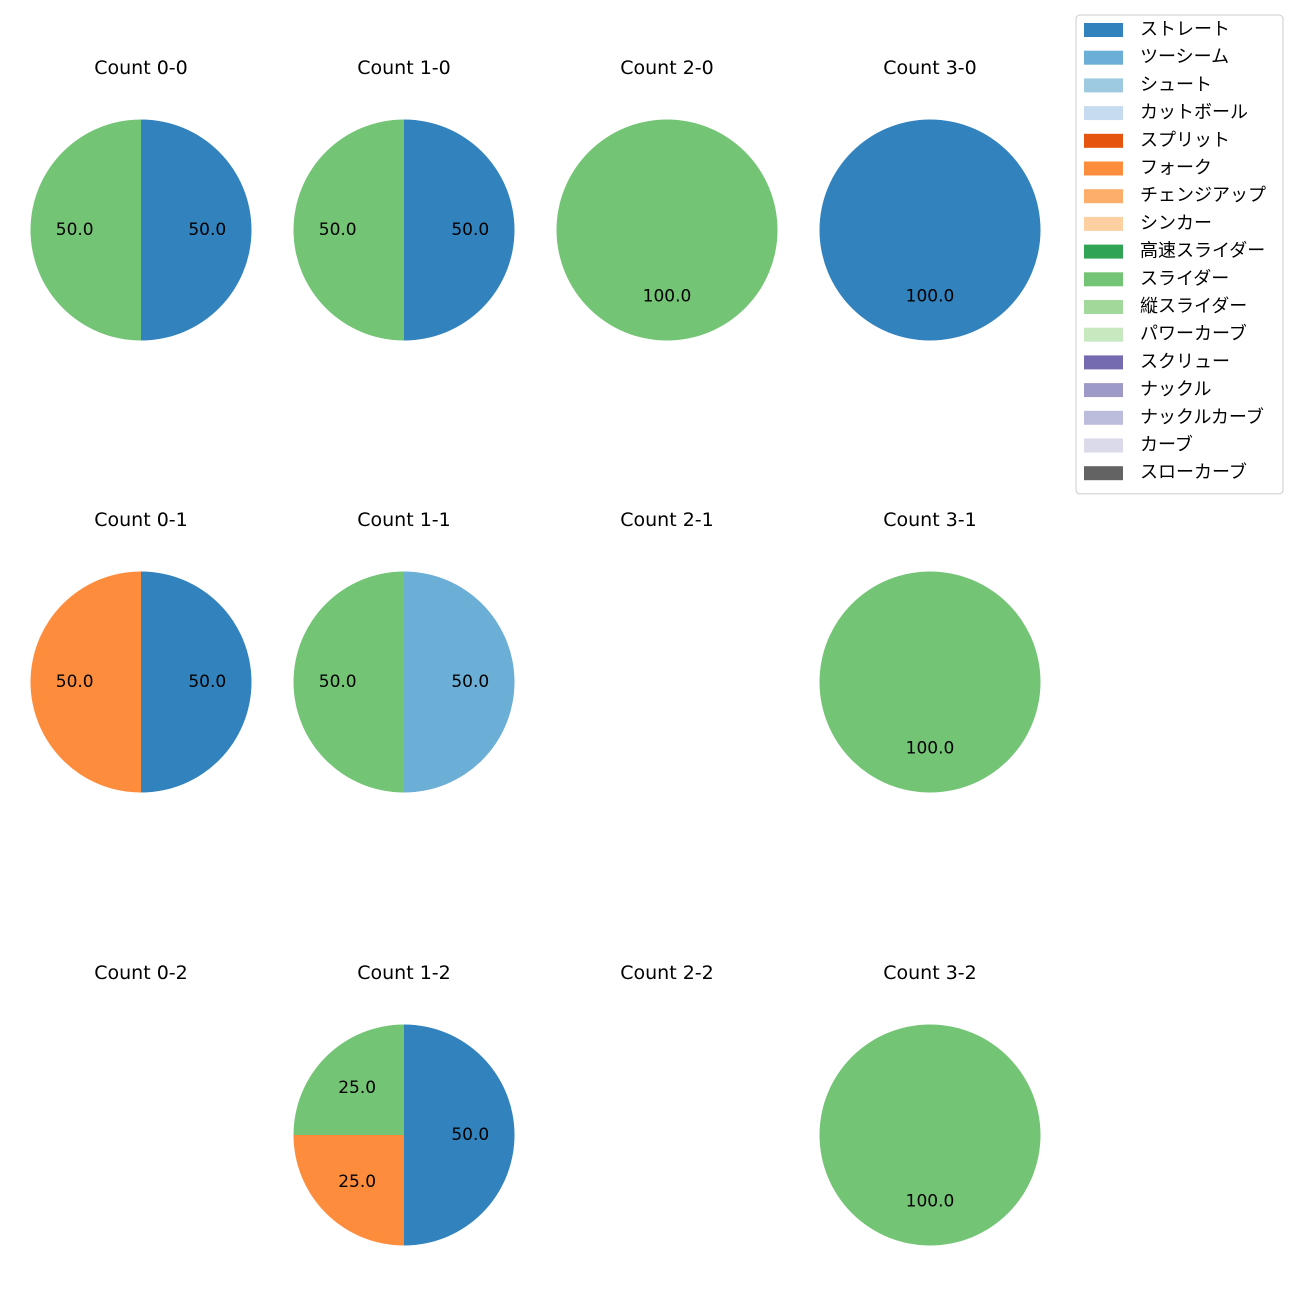 The width and height of the screenshot is (1300, 1300). I want to click on panel-title: Count 3-1, so click(930, 520).